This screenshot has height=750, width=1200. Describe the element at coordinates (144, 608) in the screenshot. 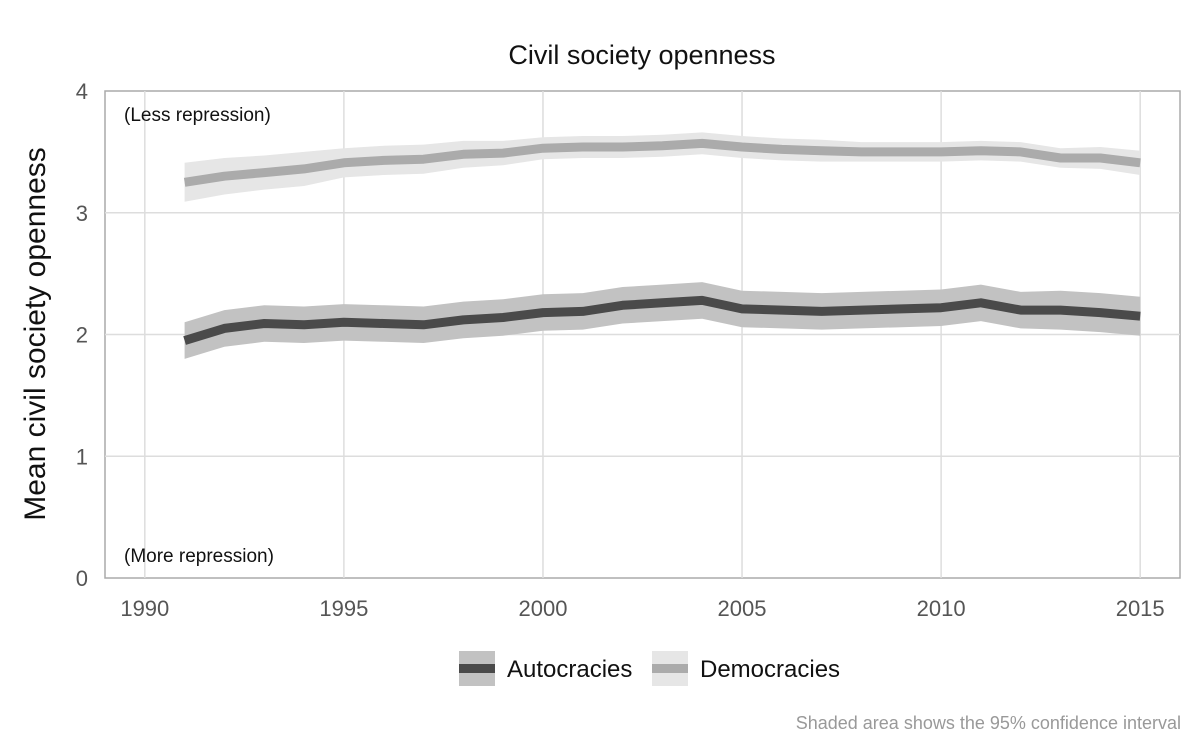

I see `x-tick-label-1990: 1990` at that location.